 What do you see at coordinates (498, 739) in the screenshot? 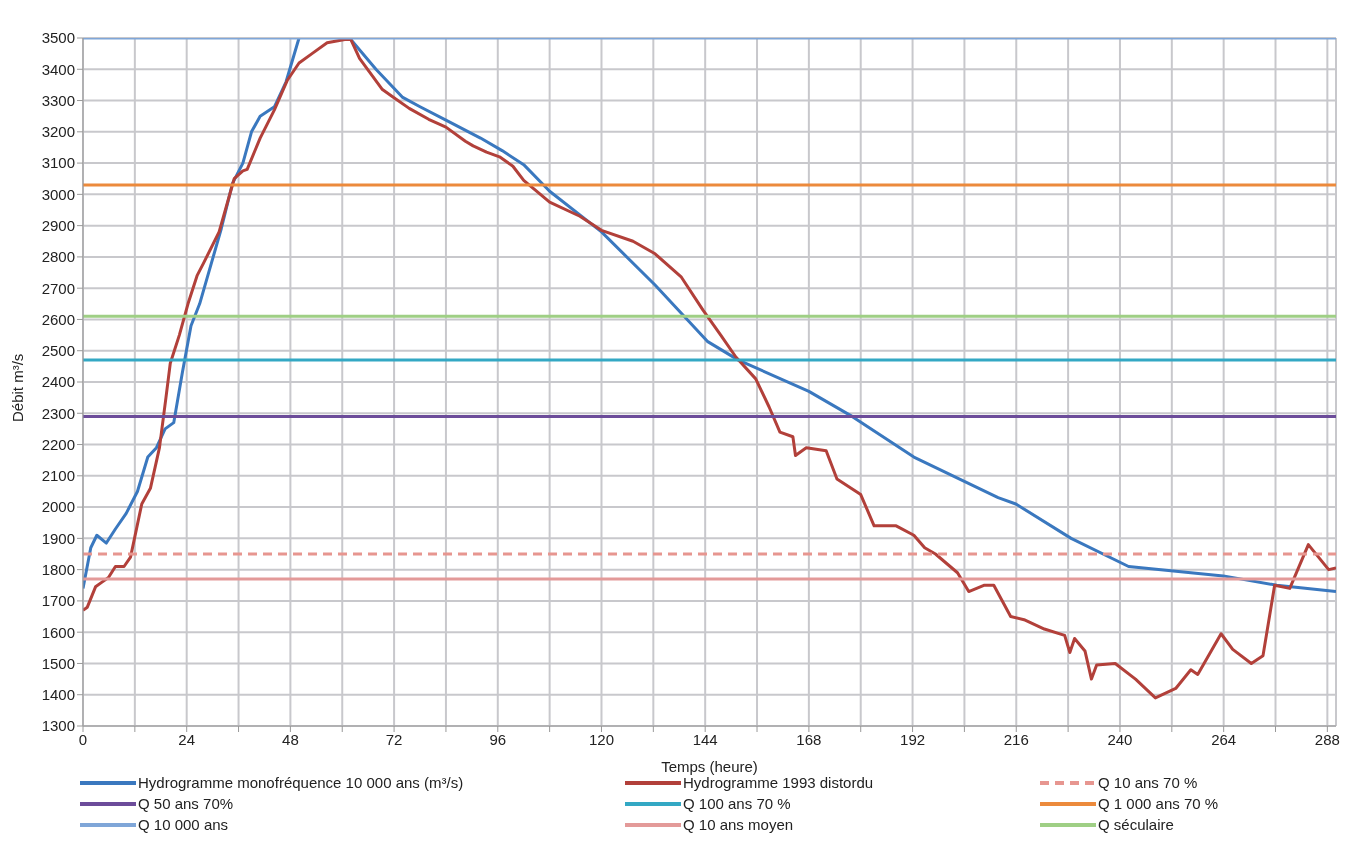
I see `x-tick-label: 96` at bounding box center [498, 739].